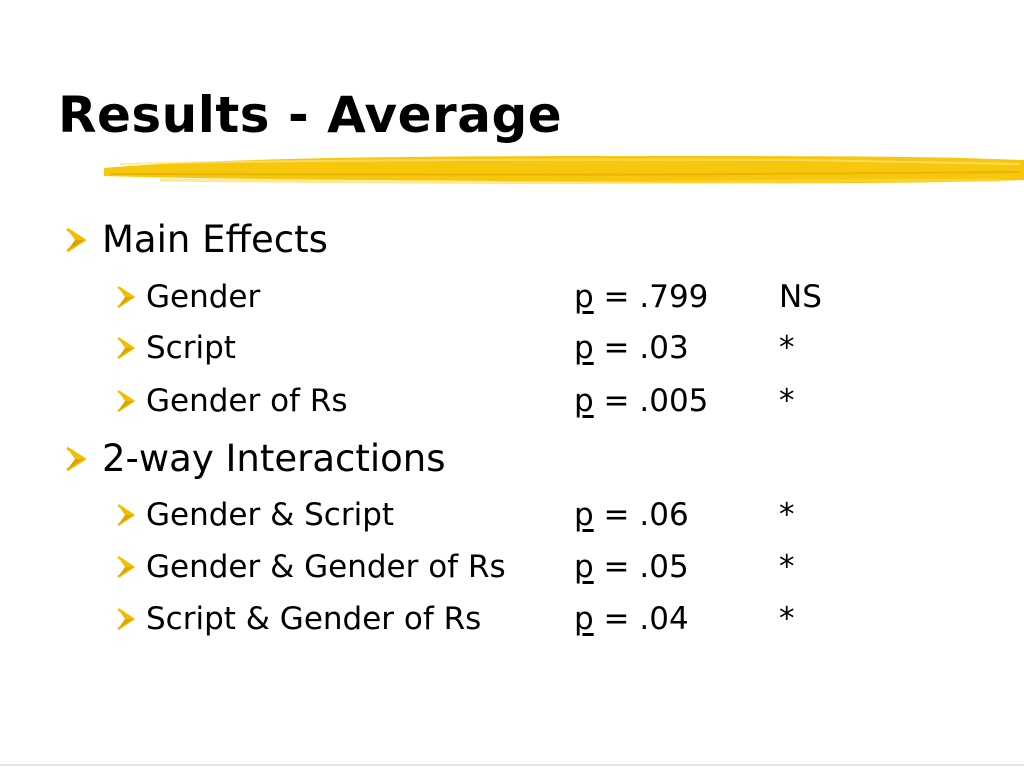  What do you see at coordinates (516, 403) in the screenshot?
I see `list-item-gender-of-rs: Gender of Rs p = .005 *` at bounding box center [516, 403].